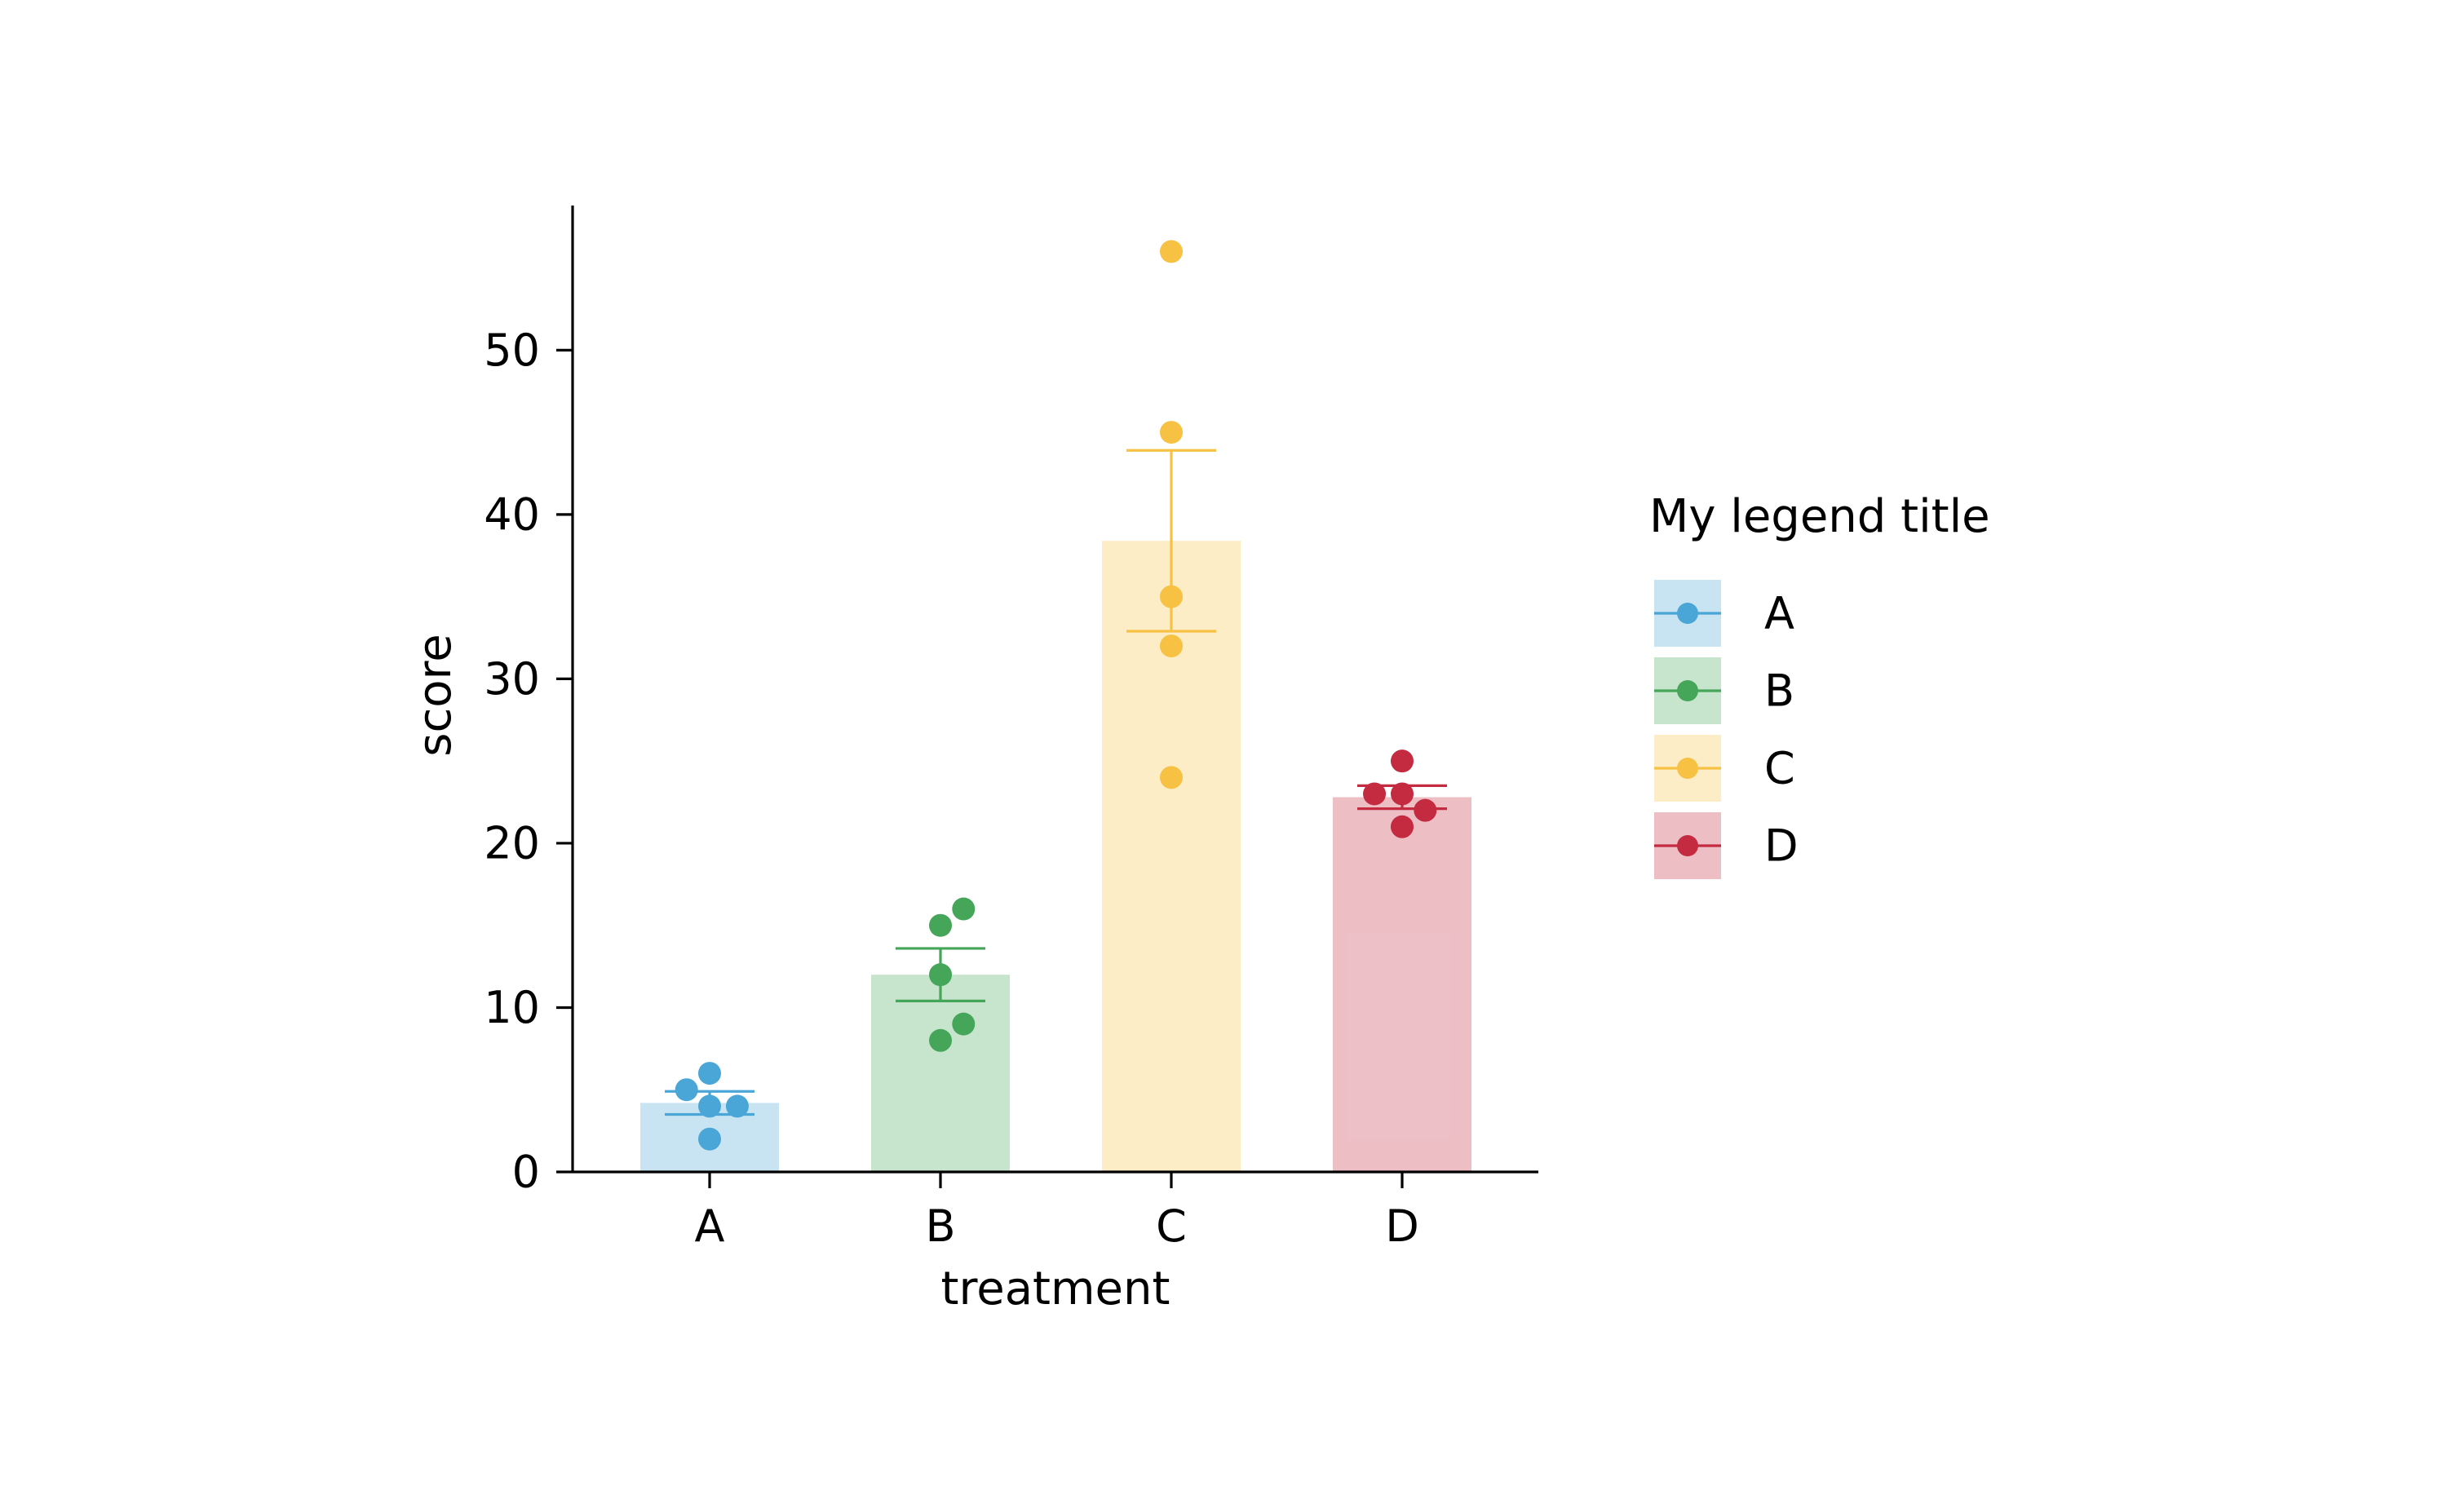 This screenshot has width=2447, height=1512. What do you see at coordinates (1402, 1226) in the screenshot?
I see `x-tick-label-D: D` at bounding box center [1402, 1226].